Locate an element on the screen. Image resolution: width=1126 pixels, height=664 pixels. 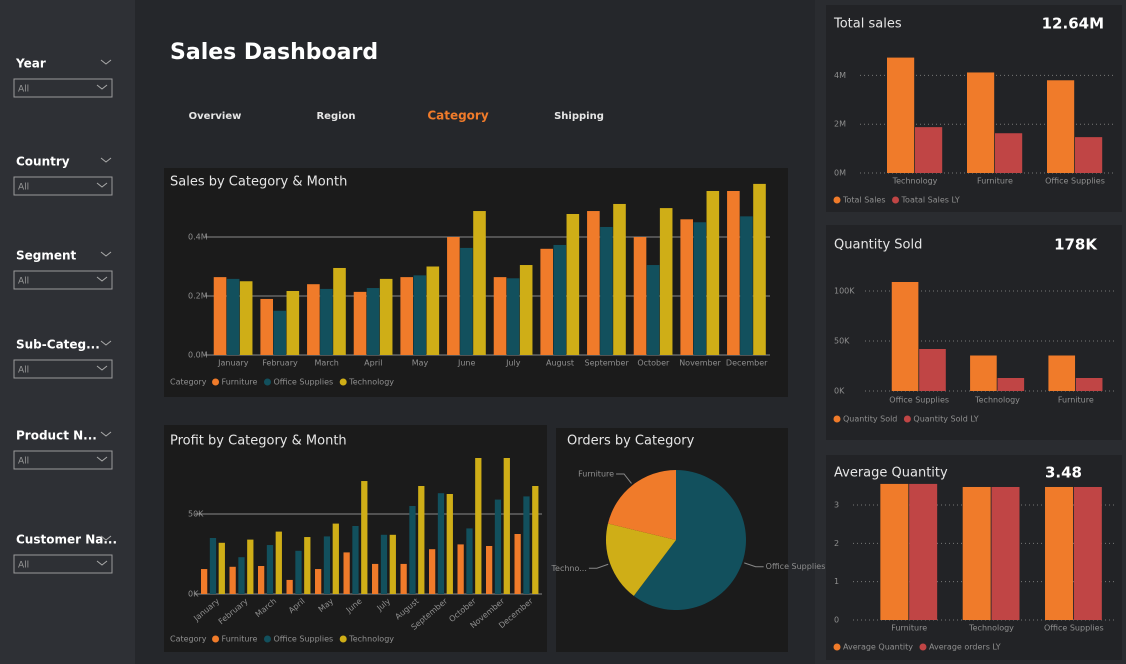
y-tick-label: 0 is located at coordinates (836, 620).